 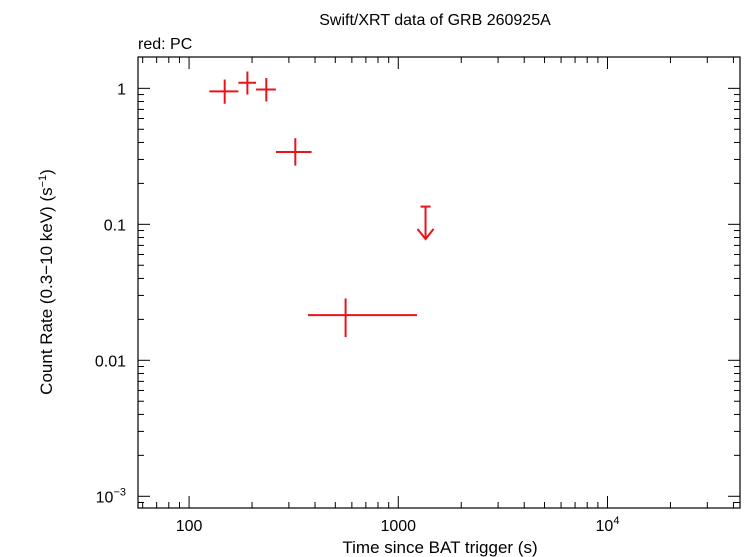 I want to click on y-tick-label: 1, so click(x=121, y=89).